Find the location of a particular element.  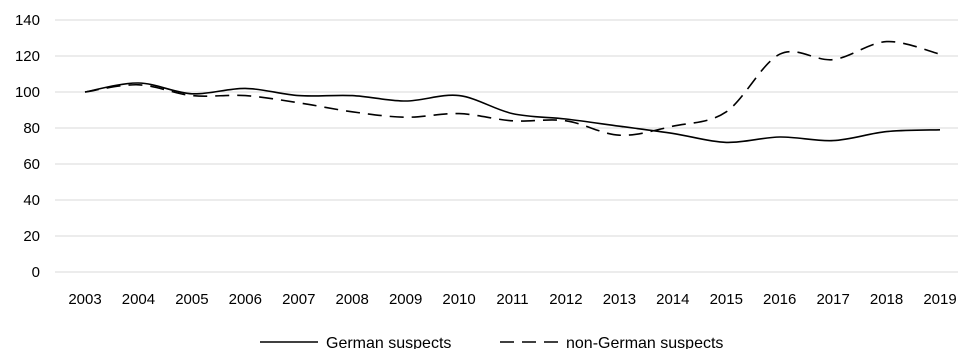

x-tick-label: 2007 is located at coordinates (298, 299).